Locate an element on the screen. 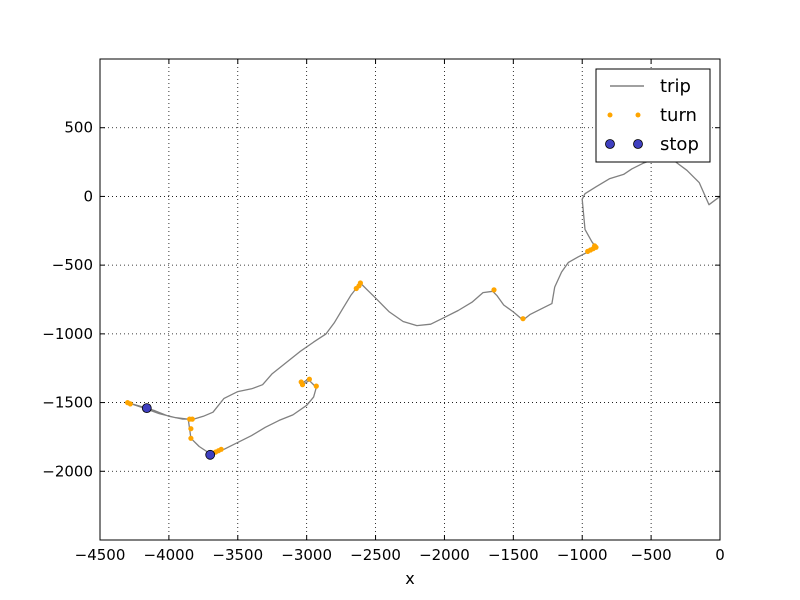 Image resolution: width=800 pixels, height=600 pixels. y-tick-labels: 500 0 −500 −1000 −1500 −2000 is located at coordinates (67, 300).